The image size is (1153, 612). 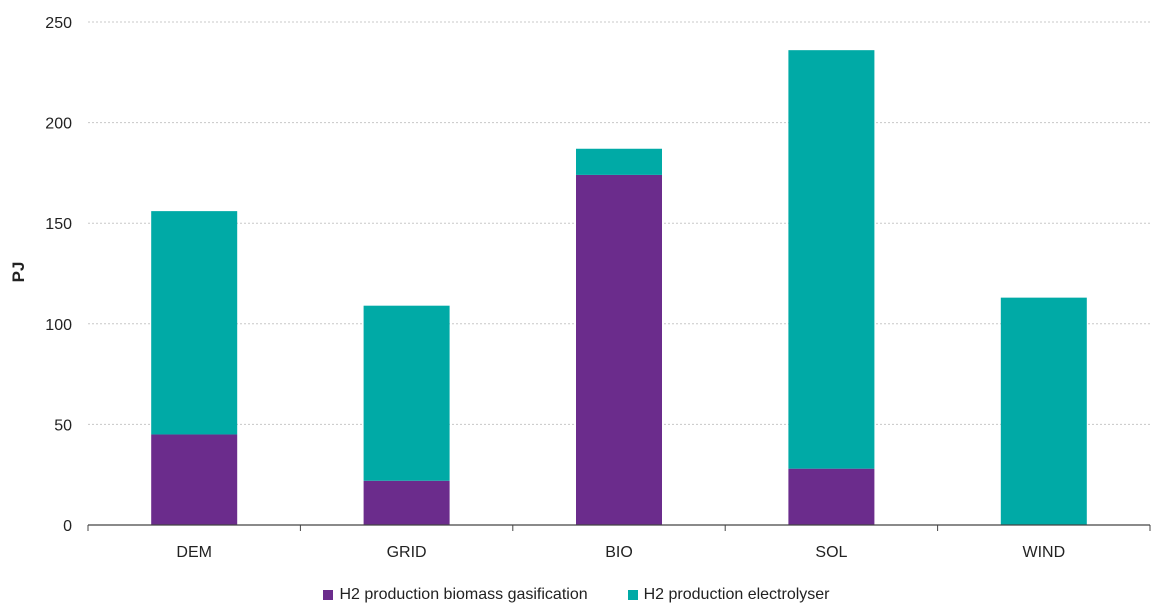 I want to click on legend-item-electrolyser: H2 production electrolyser, so click(x=728, y=595).